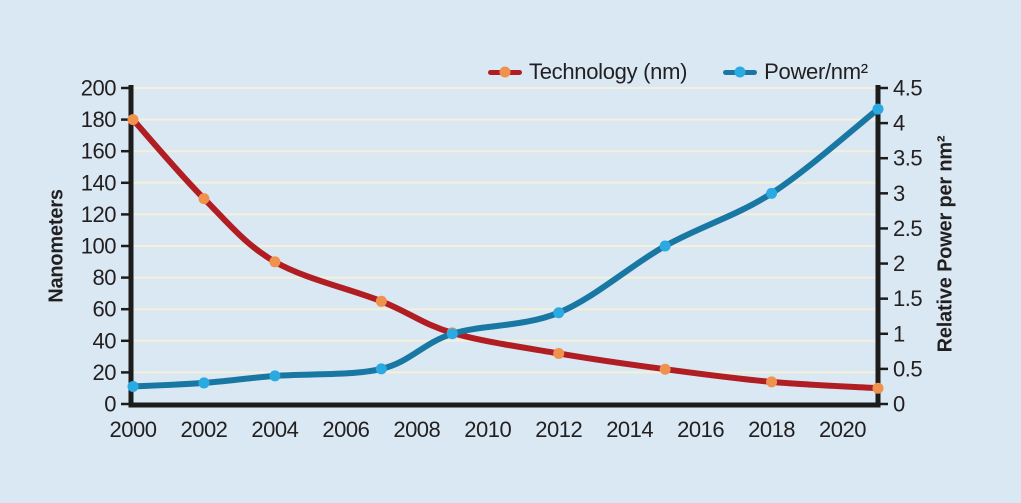 Image resolution: width=1021 pixels, height=503 pixels. What do you see at coordinates (105, 309) in the screenshot?
I see `left-tick-label: 60` at bounding box center [105, 309].